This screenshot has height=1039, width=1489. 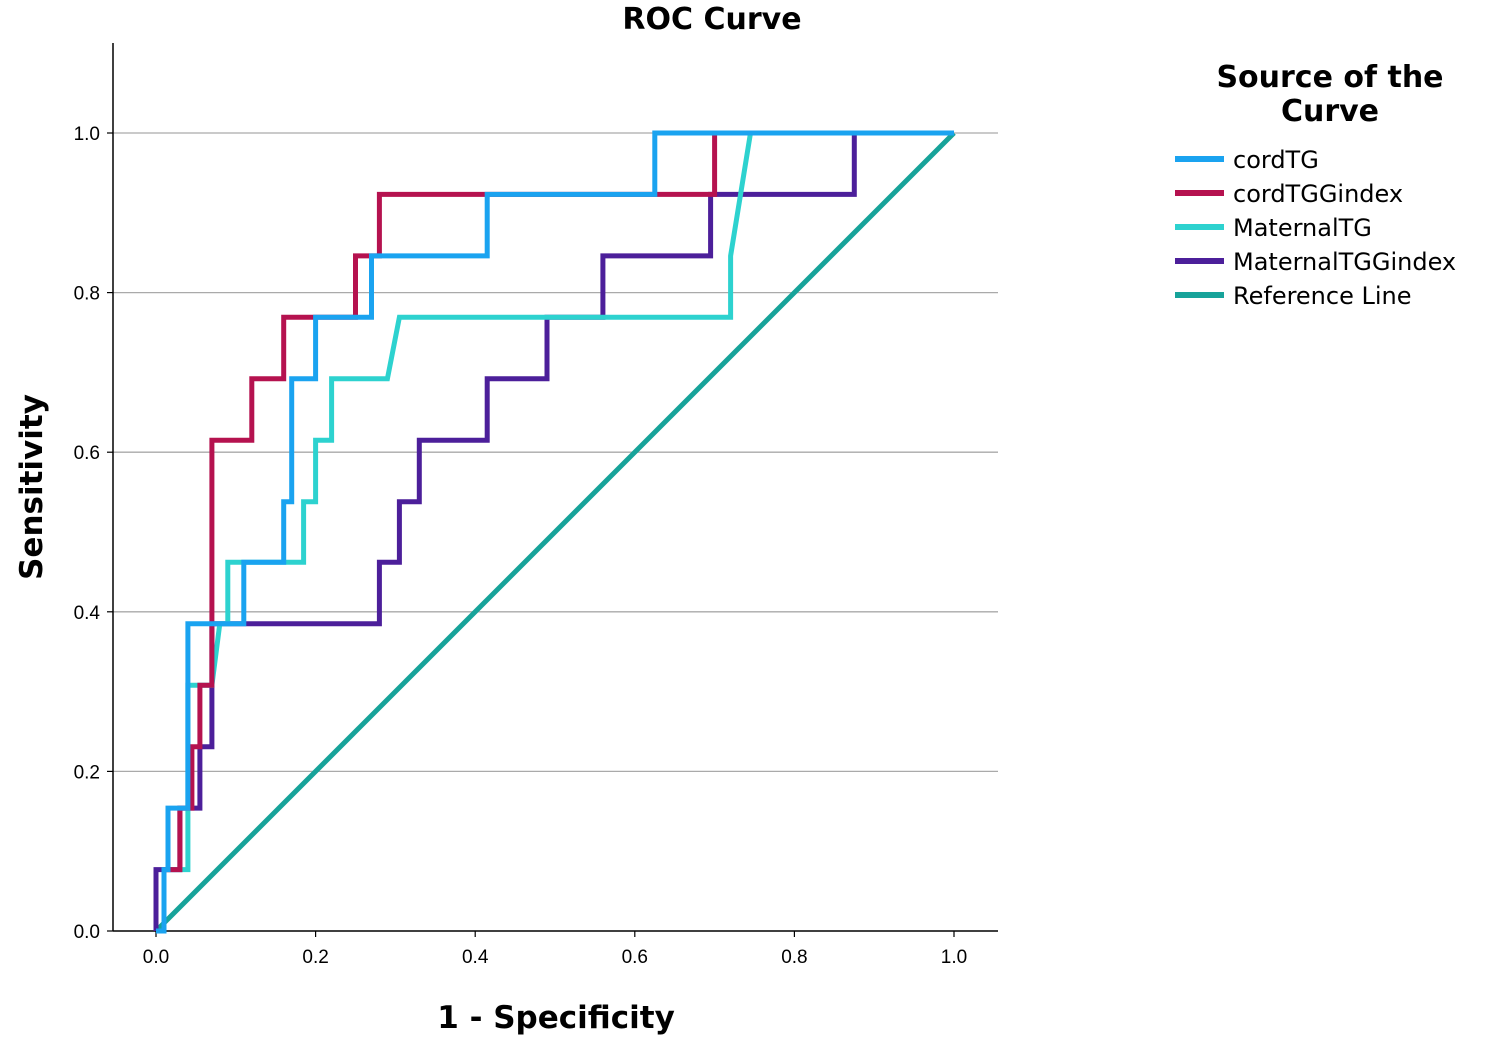 I want to click on y-tick-label: 1.0, so click(x=87, y=134).